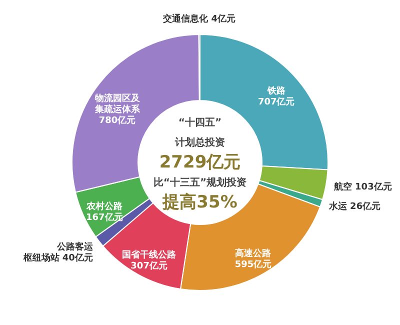  Describe the element at coordinates (199, 142) in the screenshot. I see `text: 计划总投资` at that location.